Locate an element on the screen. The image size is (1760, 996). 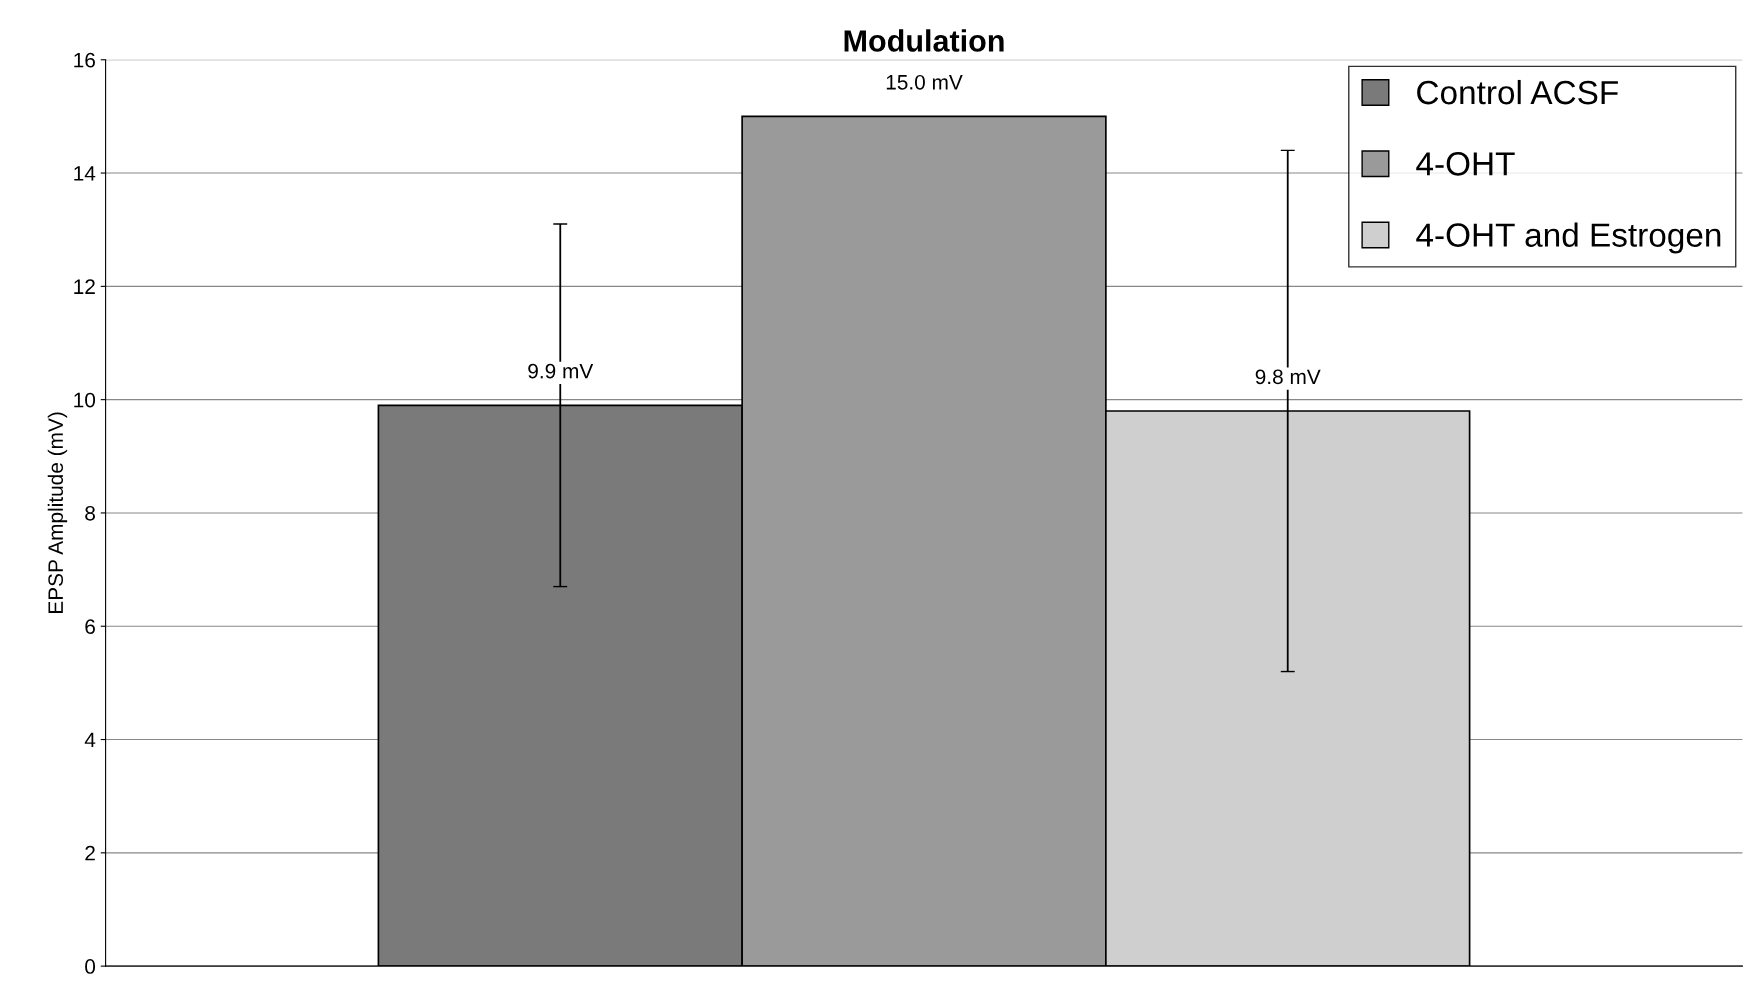
y-tick-label: 4 is located at coordinates (90, 740).